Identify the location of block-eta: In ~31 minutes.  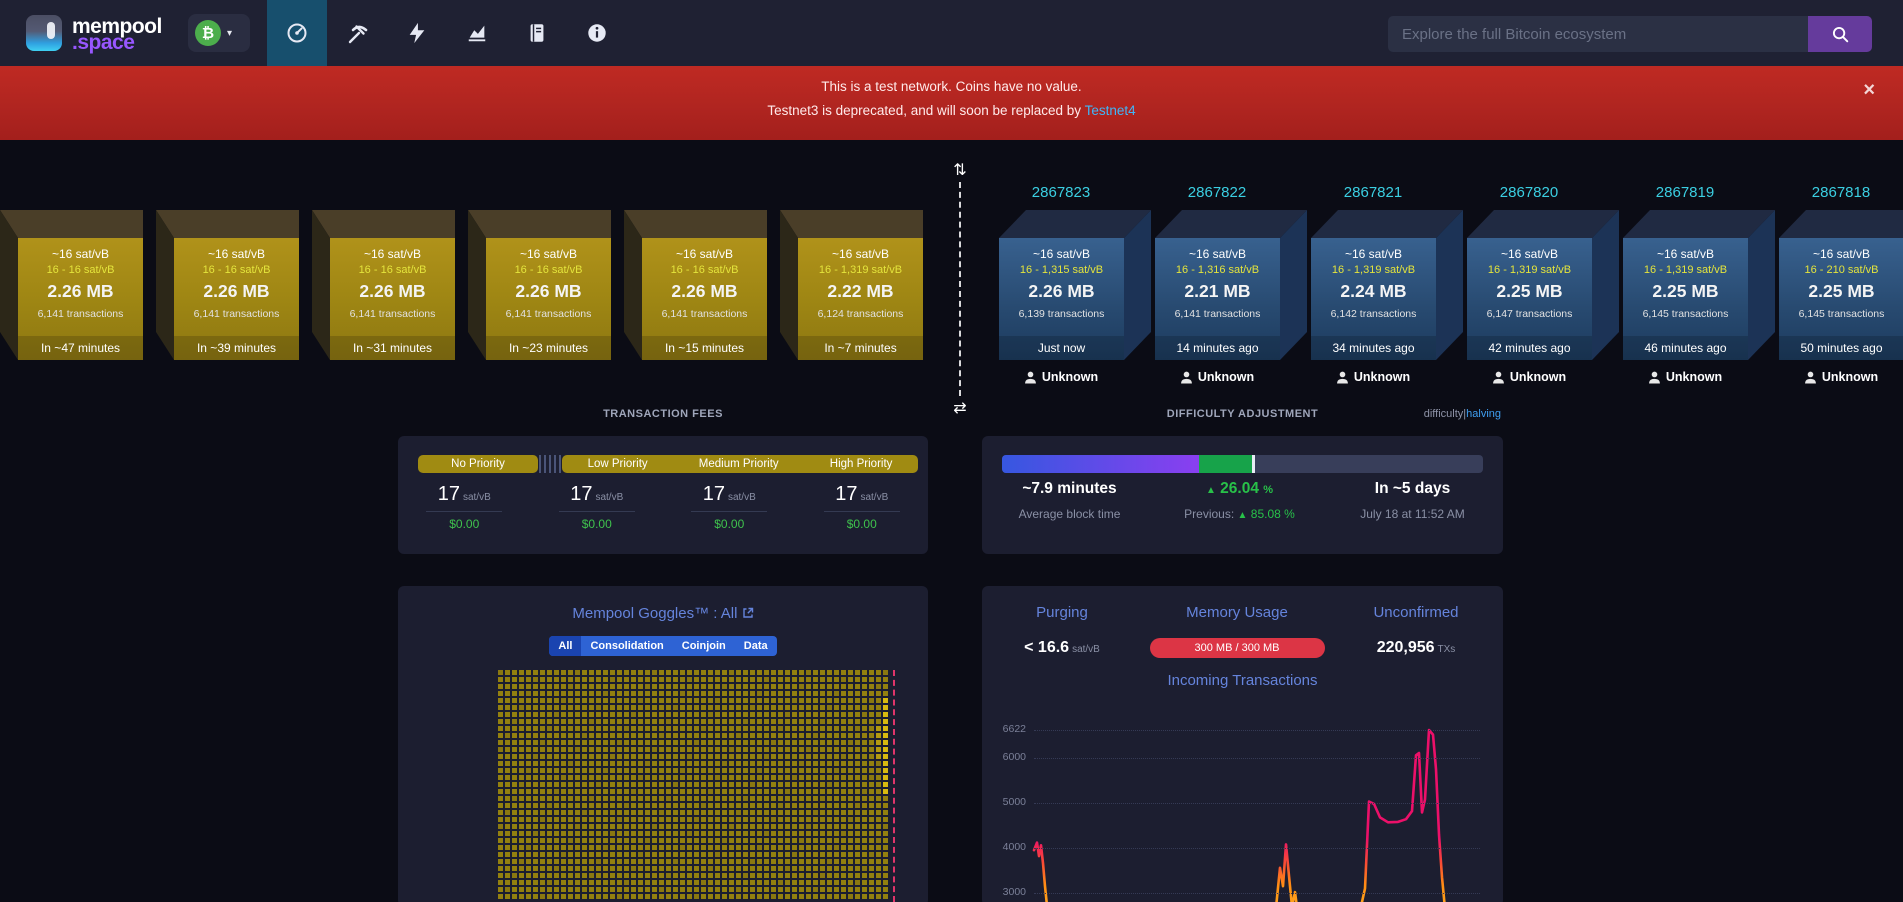
(392, 348).